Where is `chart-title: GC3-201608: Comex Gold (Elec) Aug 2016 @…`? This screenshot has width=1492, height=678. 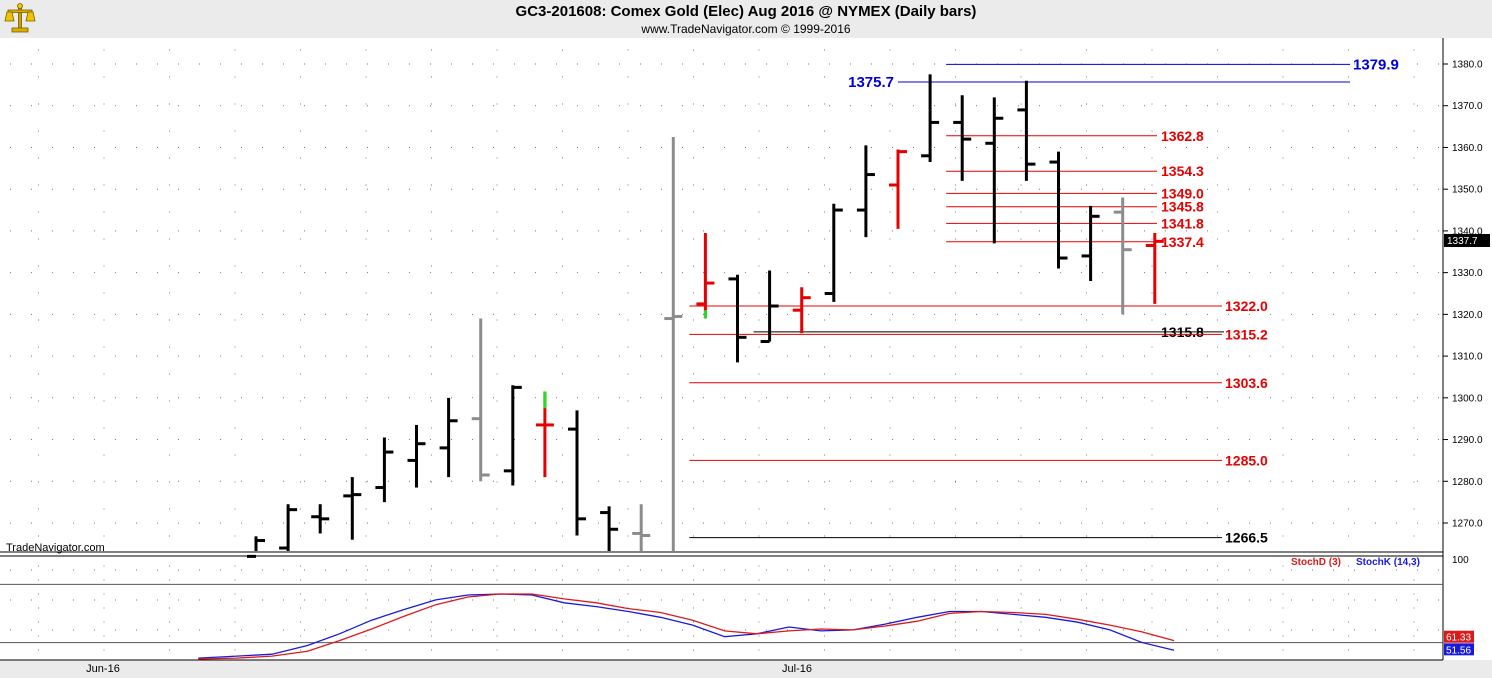
chart-title: GC3-201608: Comex Gold (Elec) Aug 2016 @… is located at coordinates (746, 11).